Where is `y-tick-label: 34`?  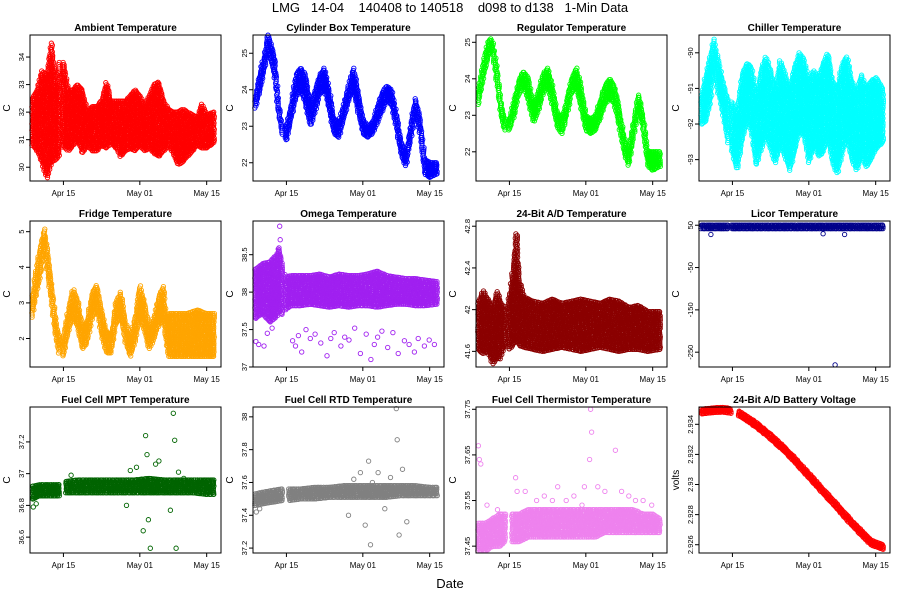
y-tick-label: 34 is located at coordinates (21, 57).